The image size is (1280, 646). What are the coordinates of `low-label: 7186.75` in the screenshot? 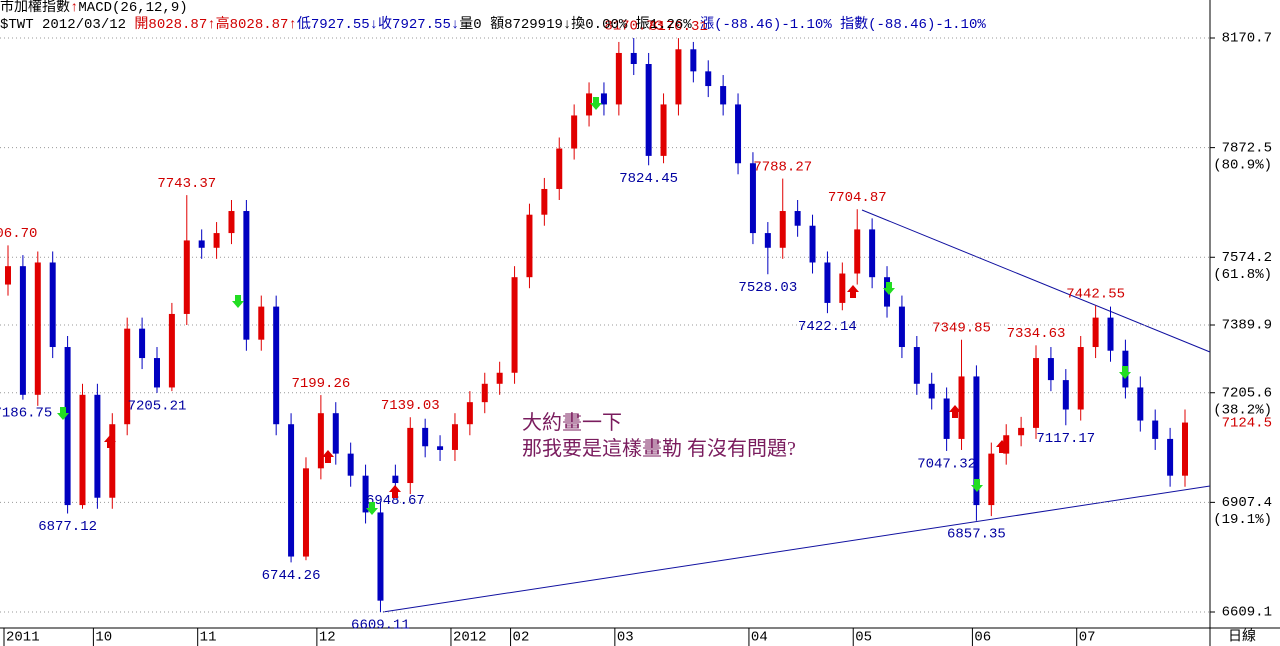 It's located at (26, 413).